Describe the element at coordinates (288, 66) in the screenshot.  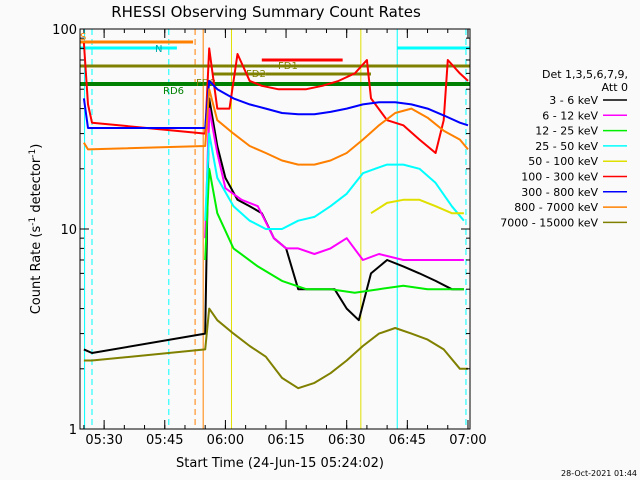
I see `flag-label: FD1` at that location.